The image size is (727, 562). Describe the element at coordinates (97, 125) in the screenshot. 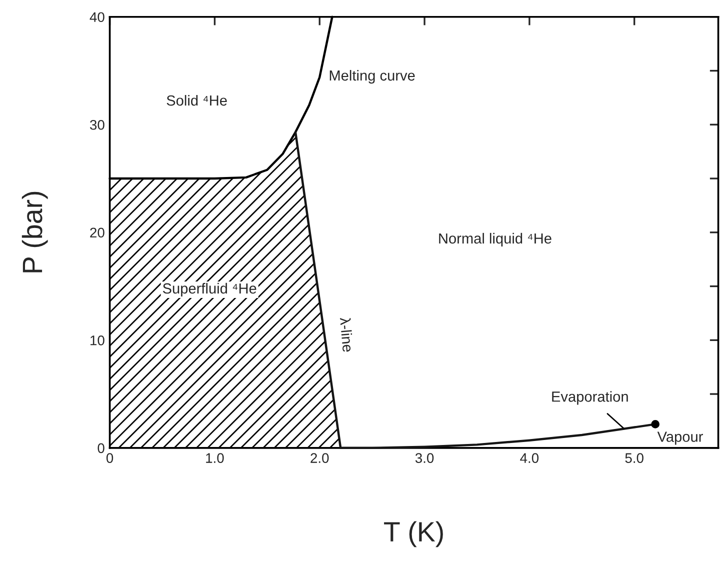

I see `y-tick-label: 30` at that location.